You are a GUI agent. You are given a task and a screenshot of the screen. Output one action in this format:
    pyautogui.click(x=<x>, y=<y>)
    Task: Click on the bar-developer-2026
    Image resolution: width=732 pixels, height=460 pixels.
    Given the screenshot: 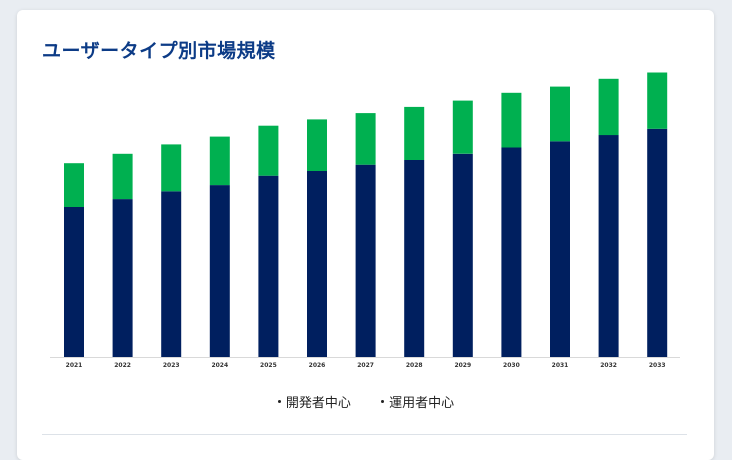 What is the action you would take?
    pyautogui.click(x=317, y=264)
    